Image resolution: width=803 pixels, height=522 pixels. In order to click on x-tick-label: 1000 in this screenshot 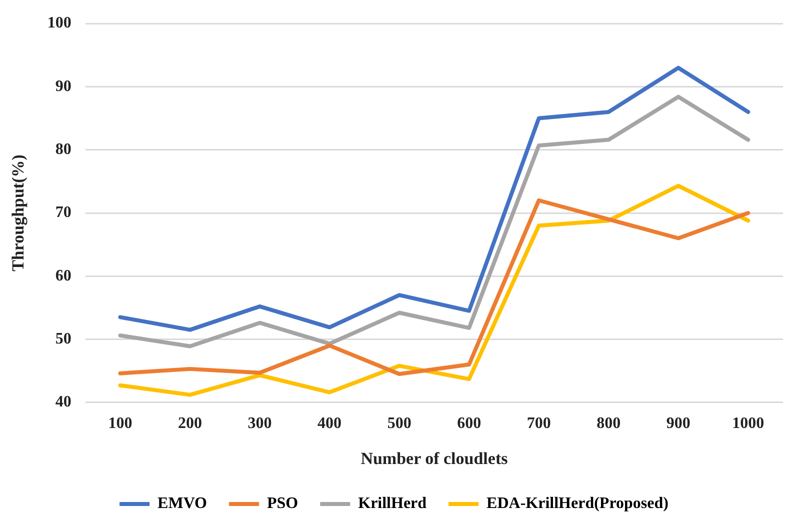, I will do `click(748, 423)`.